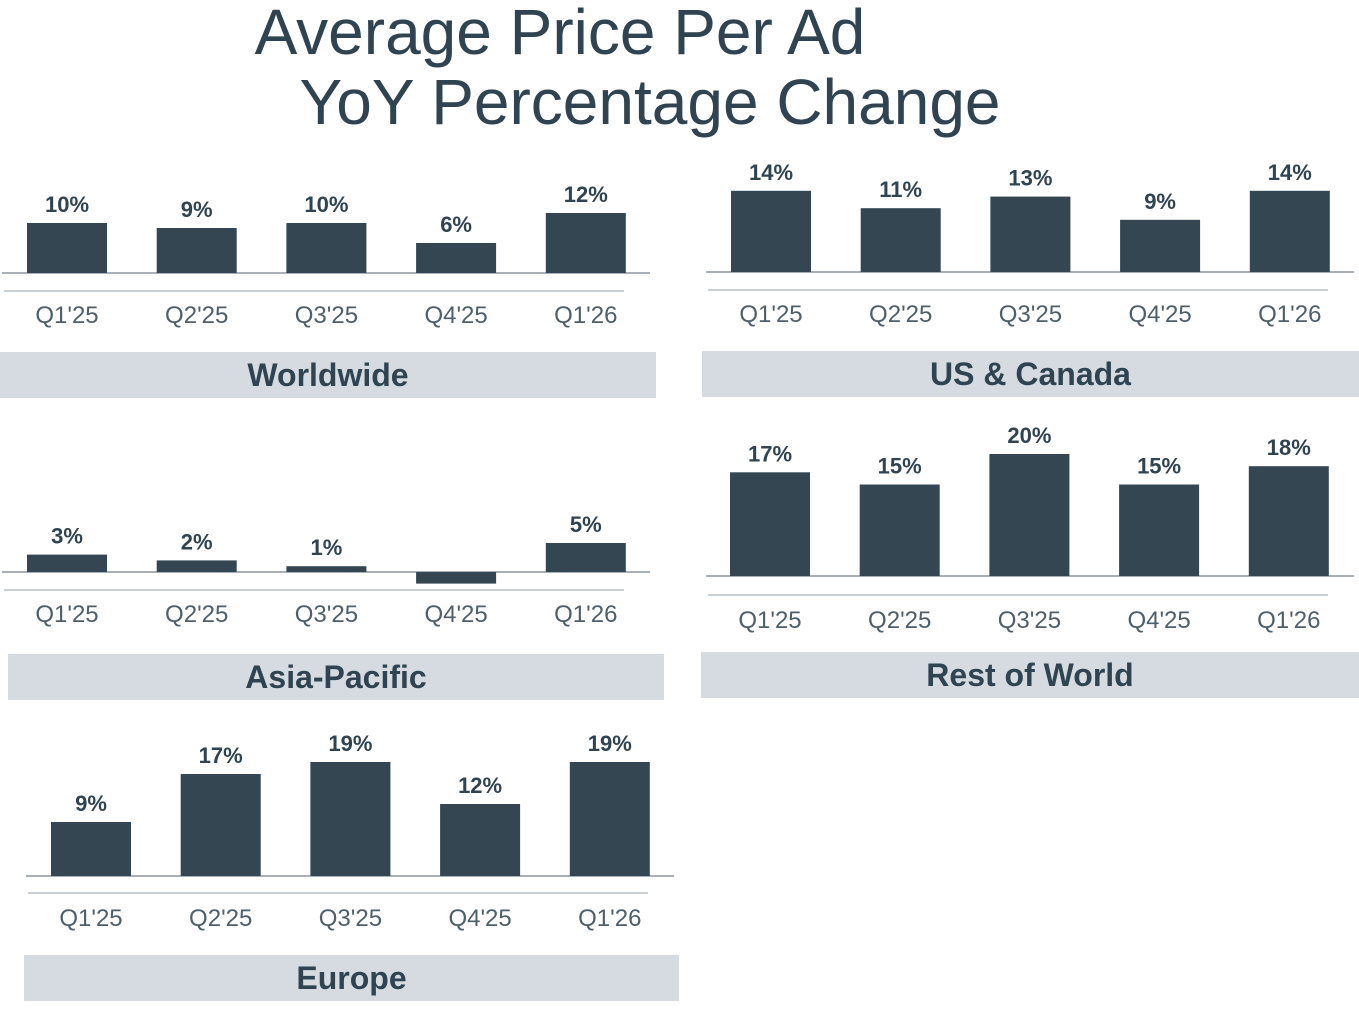  What do you see at coordinates (1030, 675) in the screenshot?
I see `region-label-rest-of-world: Rest of World` at bounding box center [1030, 675].